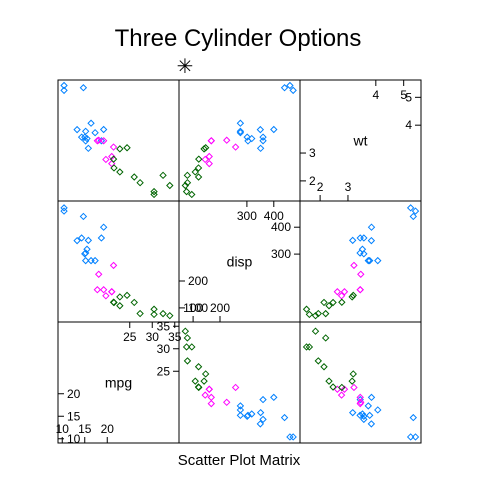  What do you see at coordinates (247, 216) in the screenshot?
I see `tick-label: 300` at bounding box center [247, 216].